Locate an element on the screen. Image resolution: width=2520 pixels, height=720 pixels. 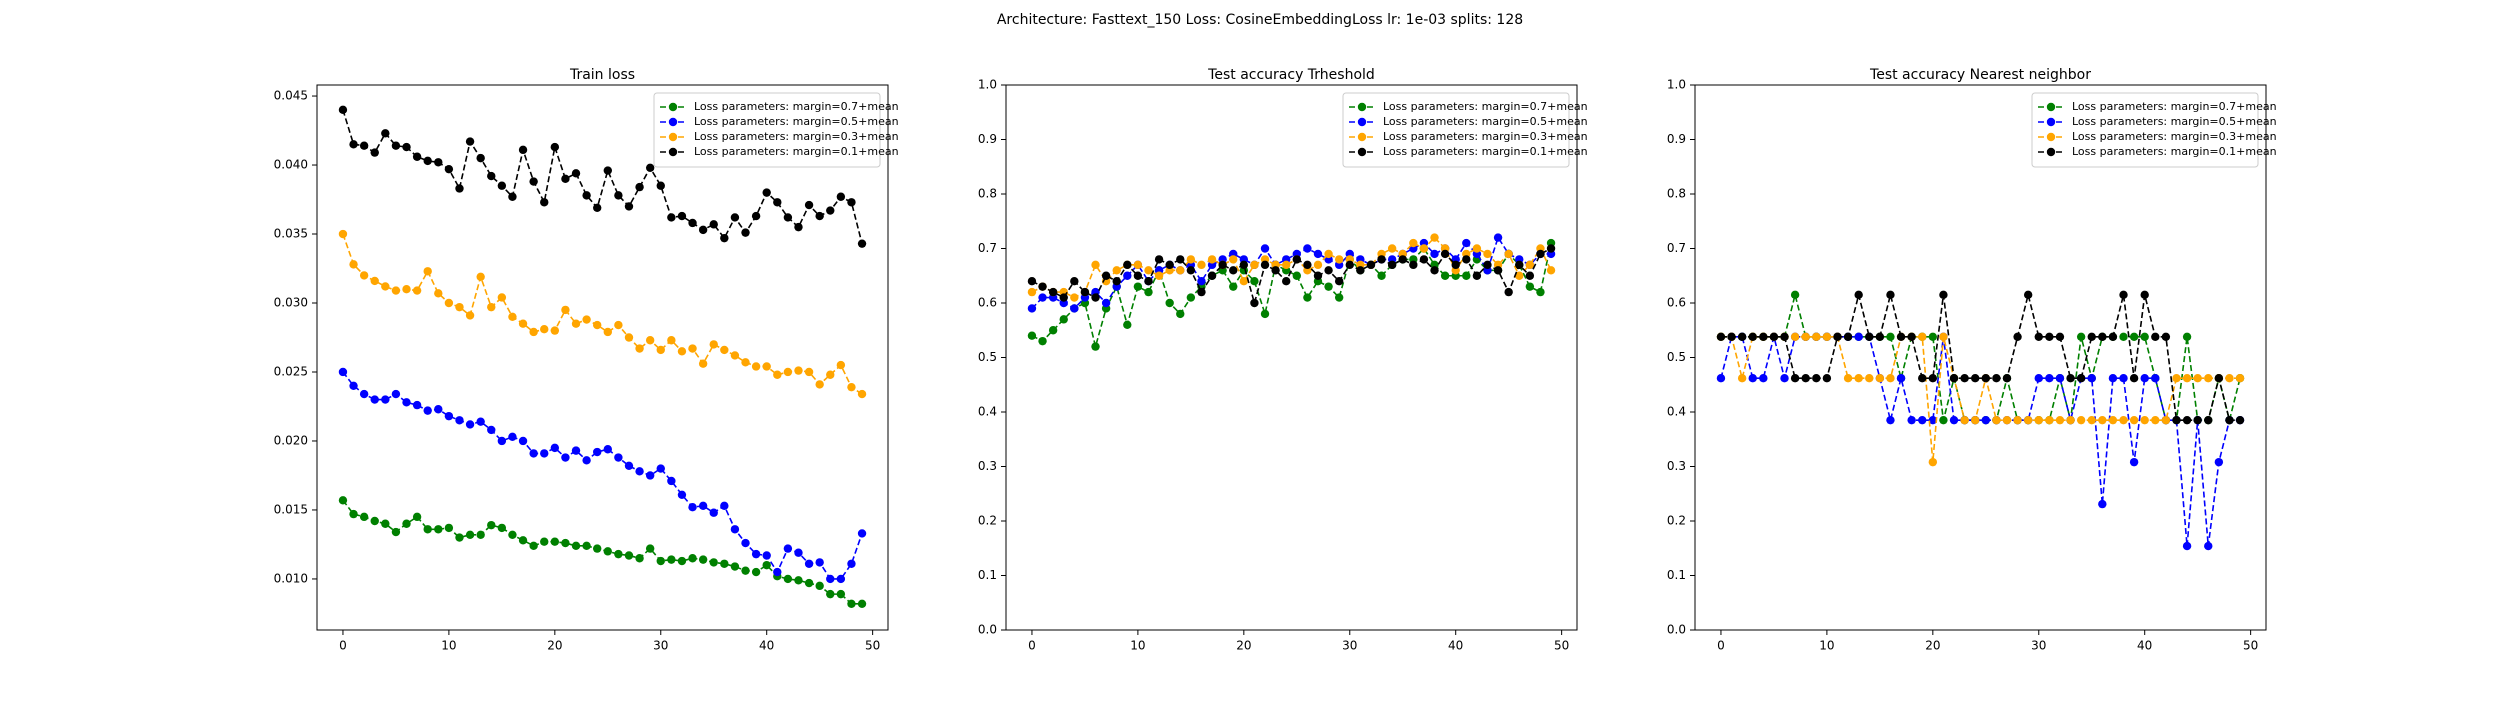
legend-label: Loss parameters: margin=0.7+mean is located at coordinates (796, 106).